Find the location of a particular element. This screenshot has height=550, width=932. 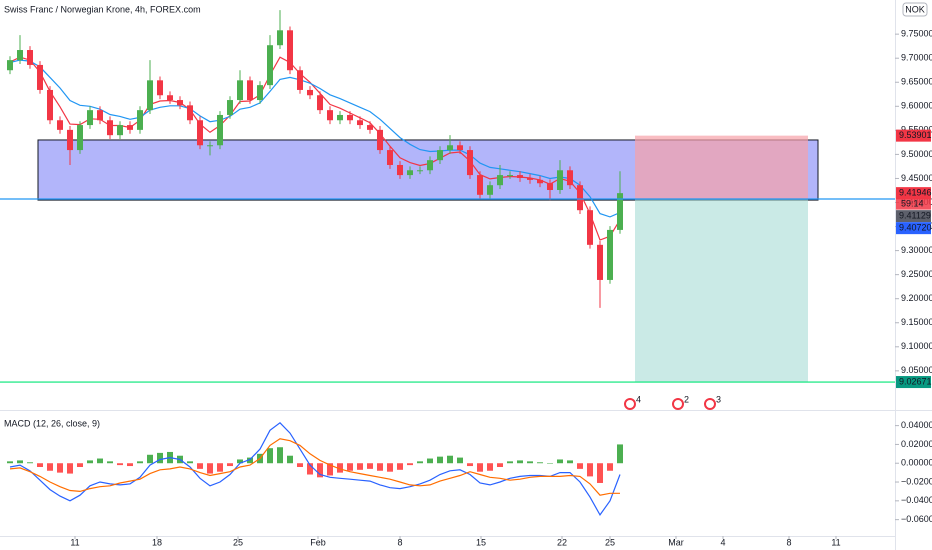

y-tick-label: 9.15000 is located at coordinates (916, 322).